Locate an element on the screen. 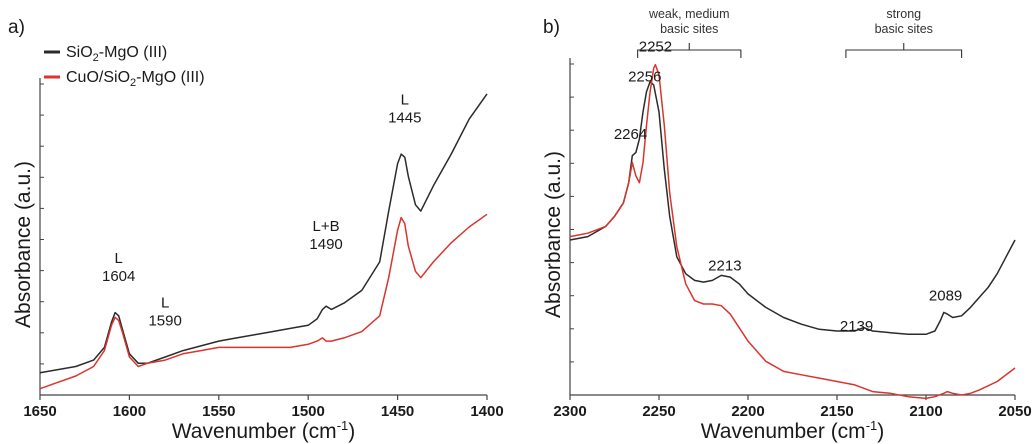 This screenshot has height=444, width=1035. peak-annotation-line: 1490 is located at coordinates (325, 244).